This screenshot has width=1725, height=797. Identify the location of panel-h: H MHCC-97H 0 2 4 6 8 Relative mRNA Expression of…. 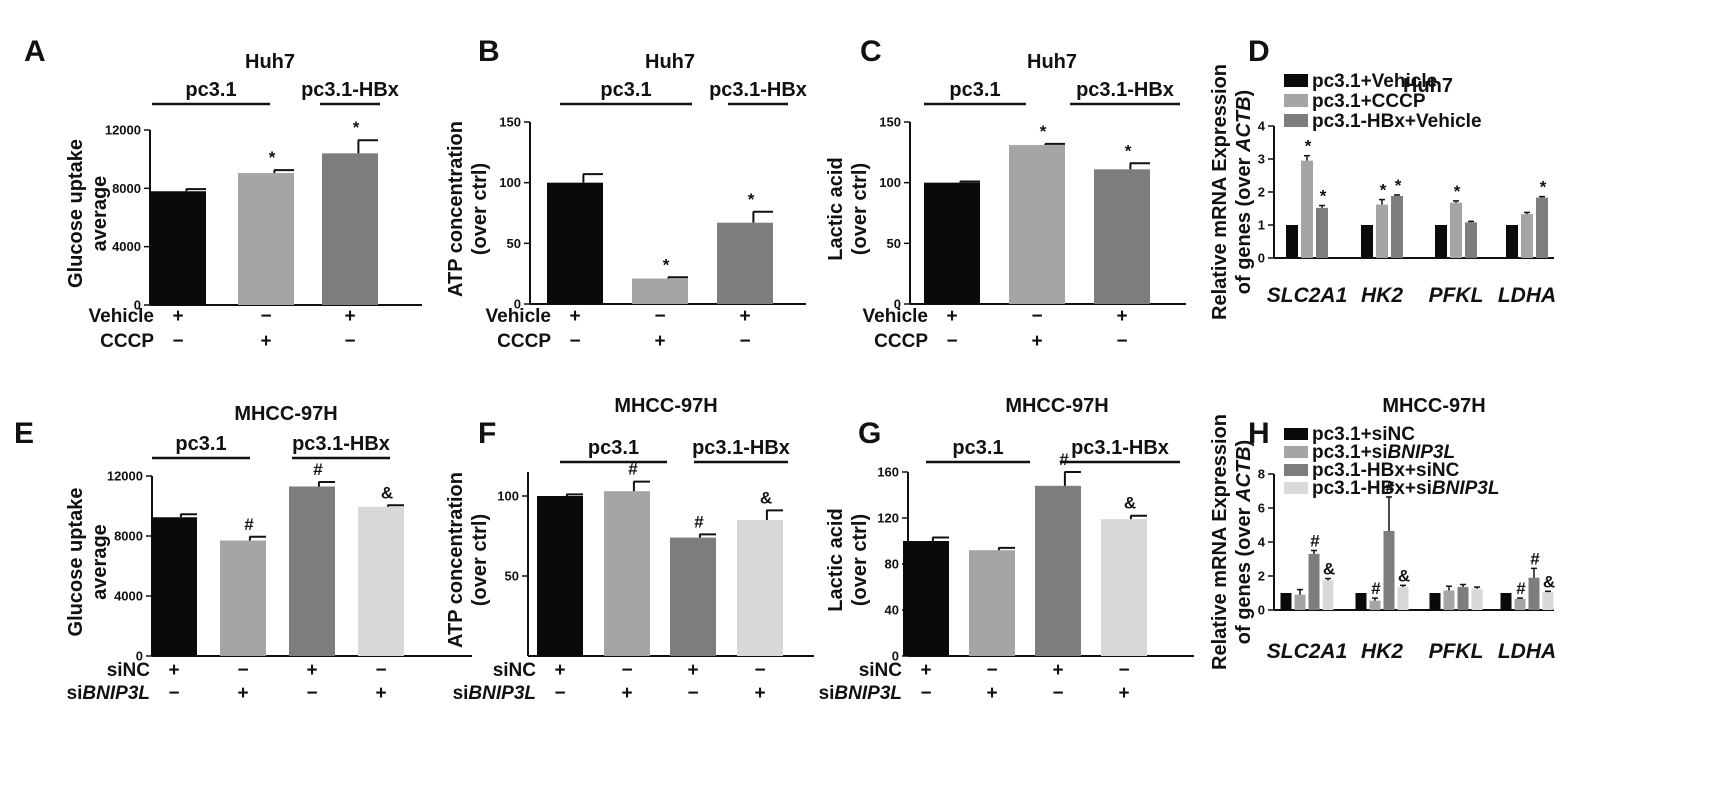
(1382, 532).